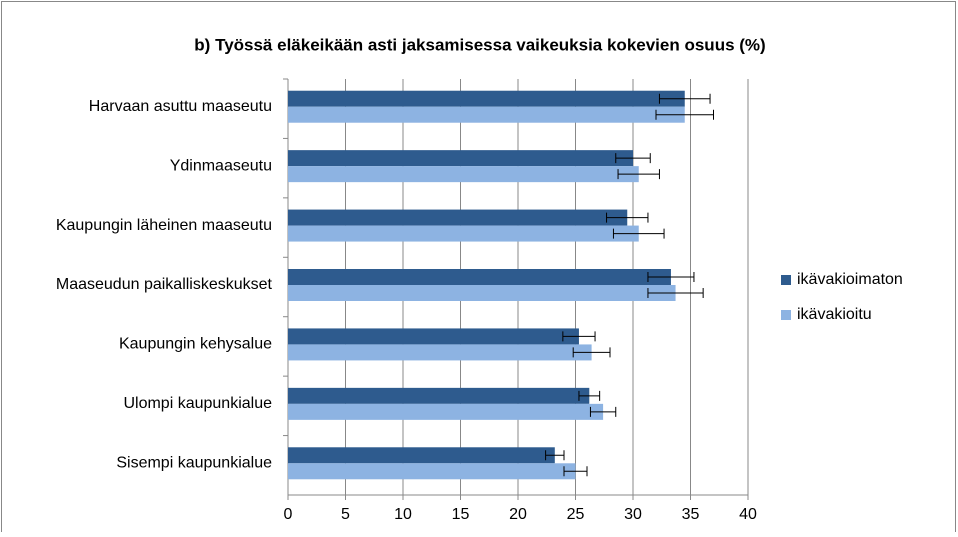 This screenshot has width=958, height=537. Describe the element at coordinates (180, 106) in the screenshot. I see `y-tick-label: Harvaan asuttu maaseutu` at that location.